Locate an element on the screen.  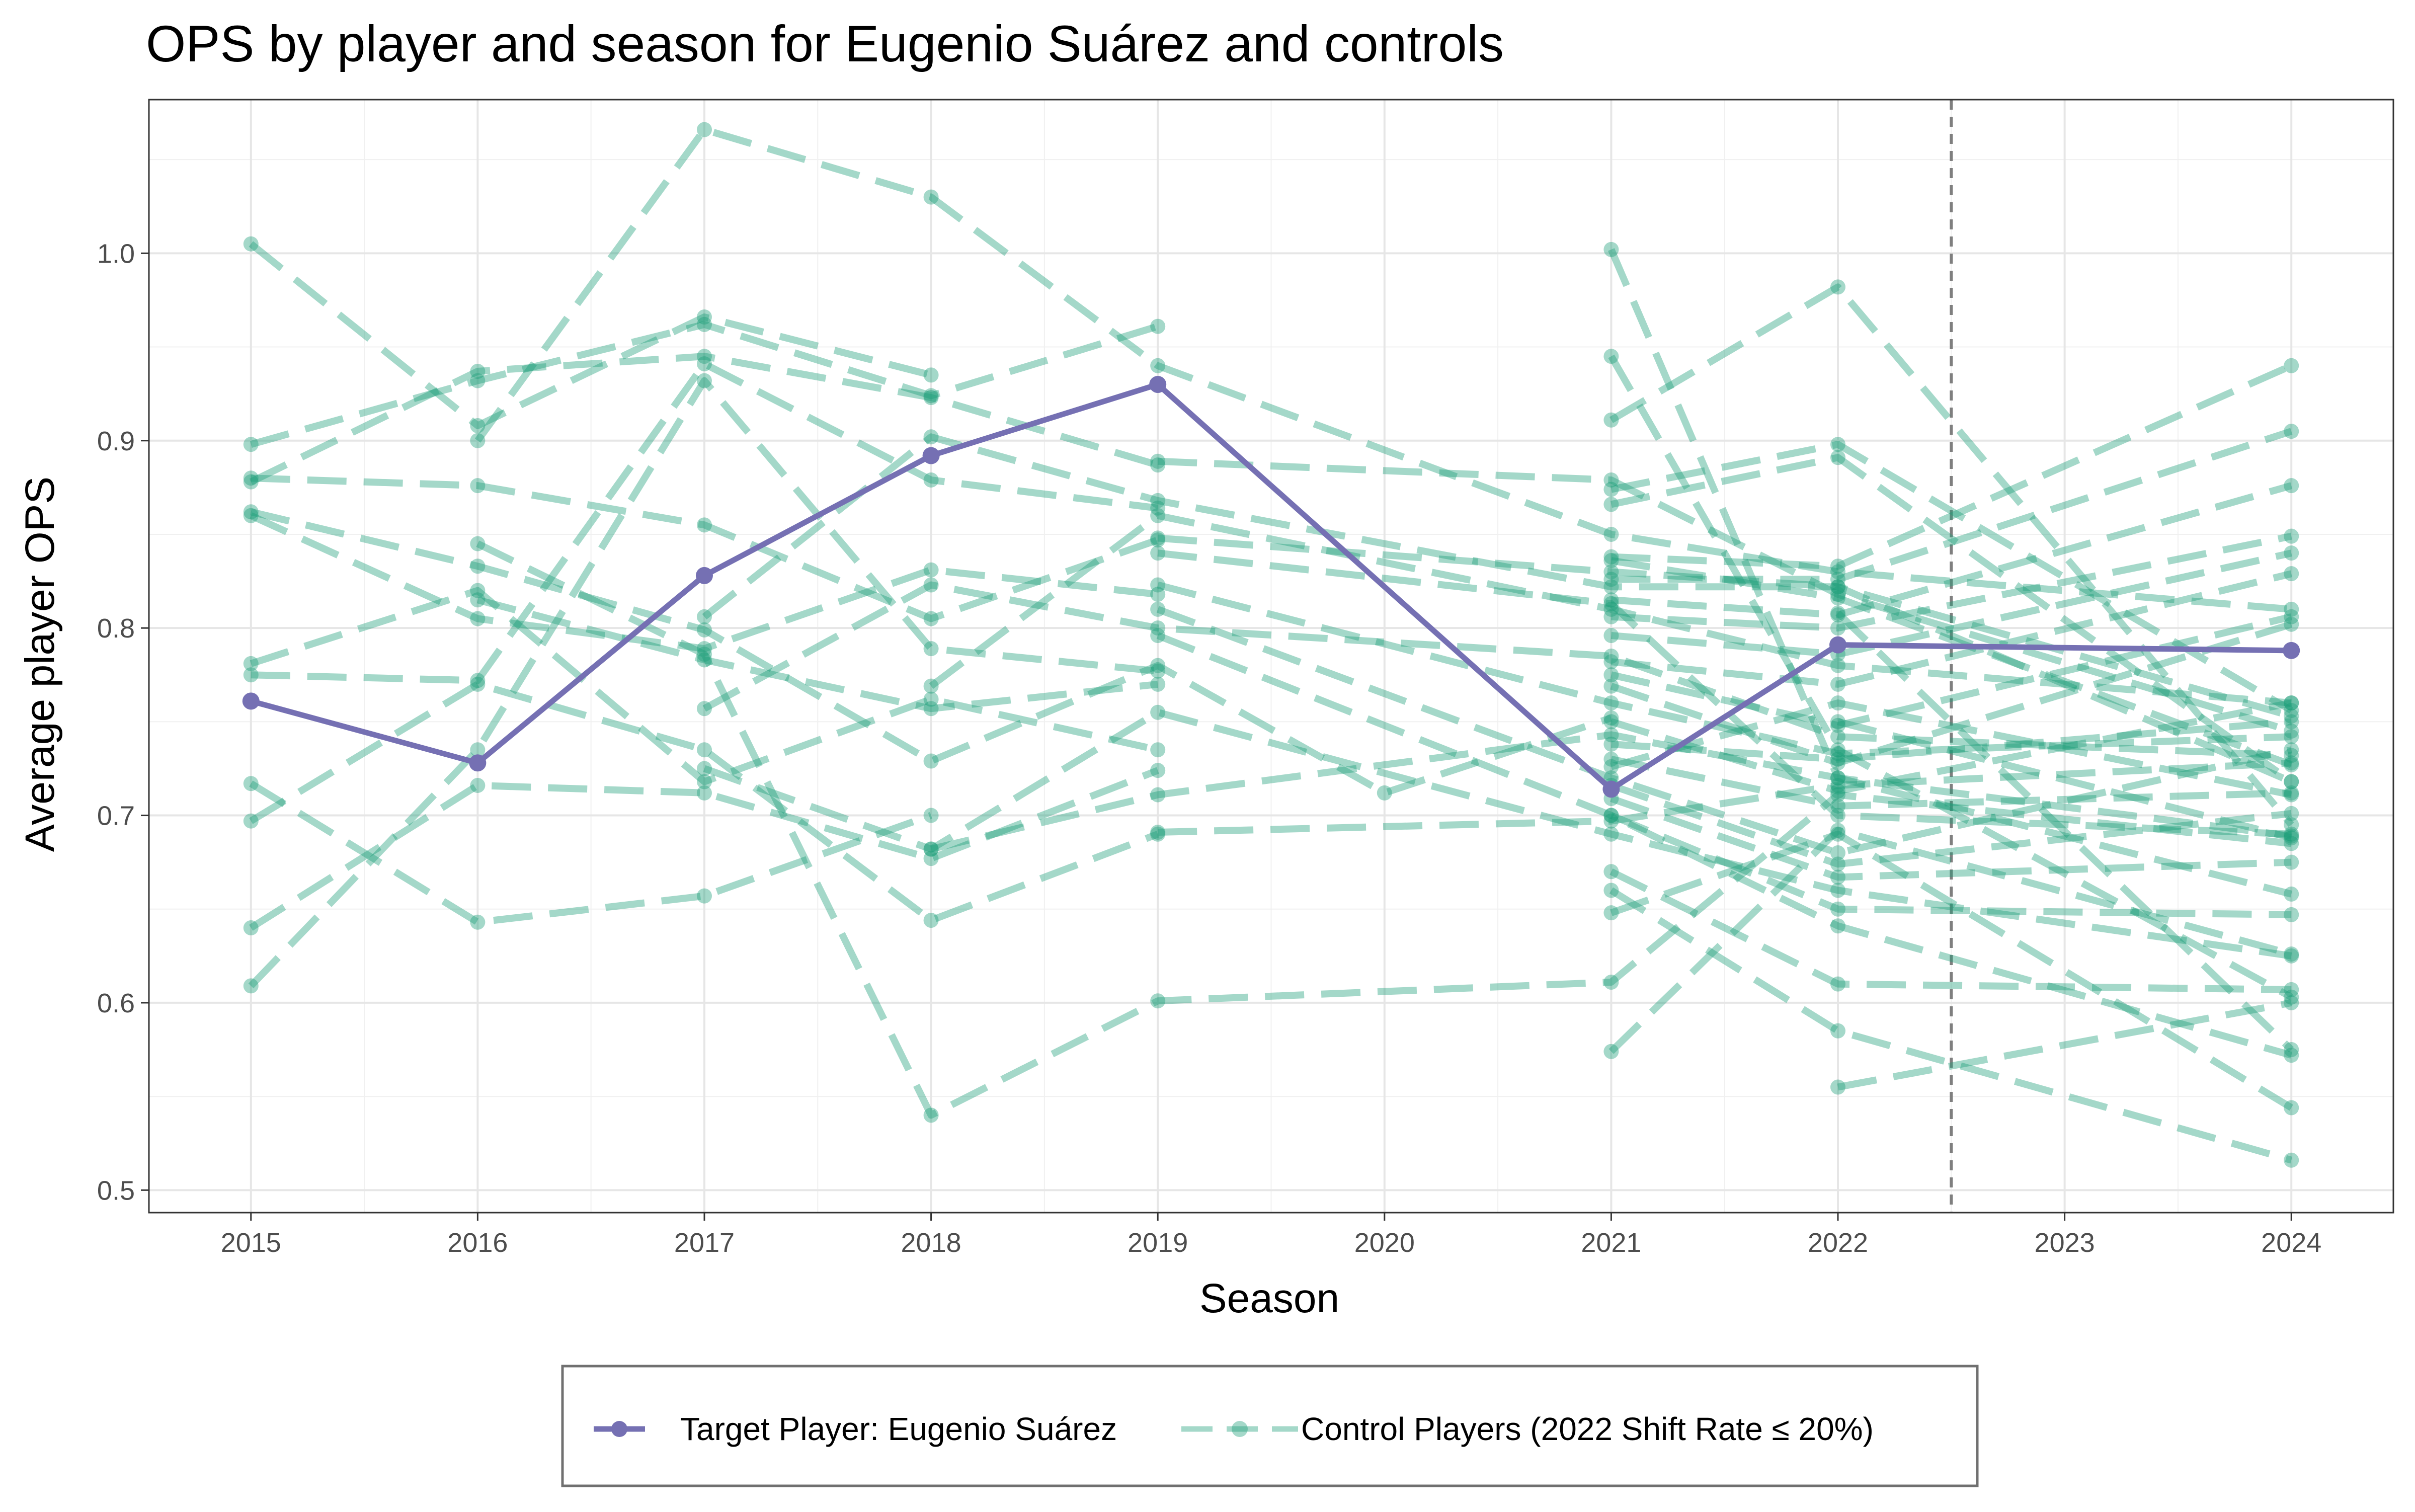
y-tick-label: 0.5 is located at coordinates (116, 1190).